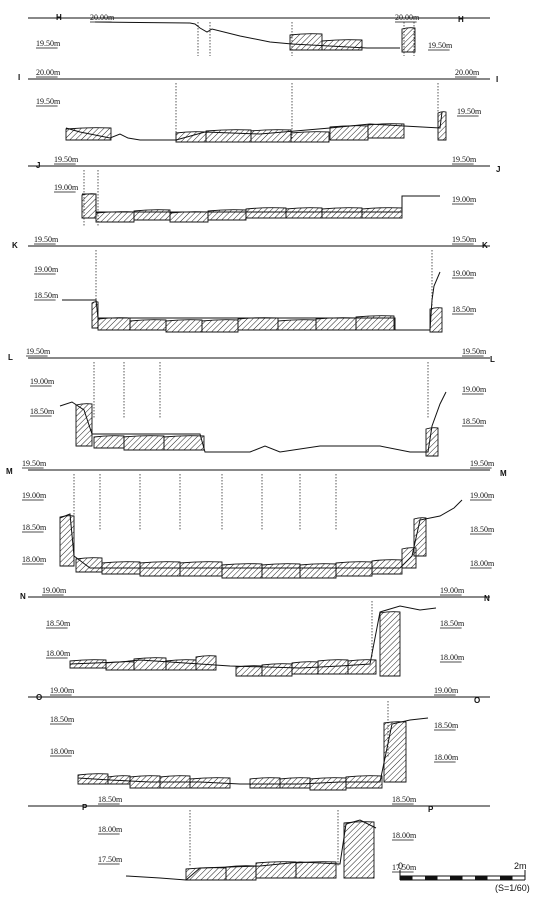 Image resolution: width=536 pixels, height=920 pixels. What do you see at coordinates (19, 77) in the screenshot?
I see `section-letter-left: I` at bounding box center [19, 77].